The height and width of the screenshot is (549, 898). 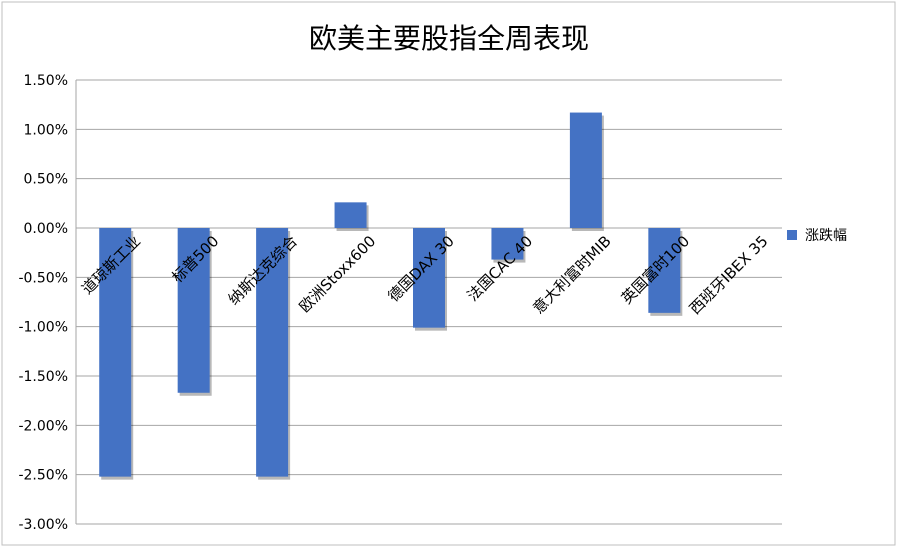 What do you see at coordinates (43, 377) in the screenshot?
I see `y-tick-label: -1.50%` at bounding box center [43, 377].